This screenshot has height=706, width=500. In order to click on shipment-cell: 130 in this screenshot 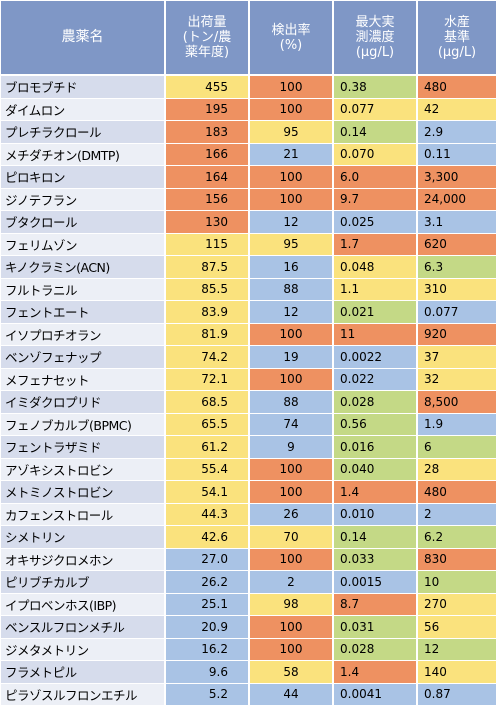, I will do `click(208, 222)`.